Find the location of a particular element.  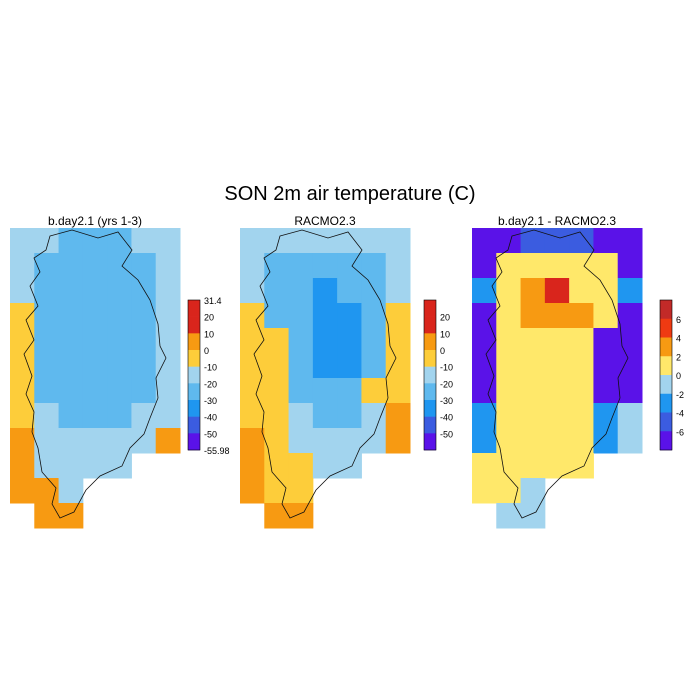

colorbar-frame is located at coordinates (194, 375).